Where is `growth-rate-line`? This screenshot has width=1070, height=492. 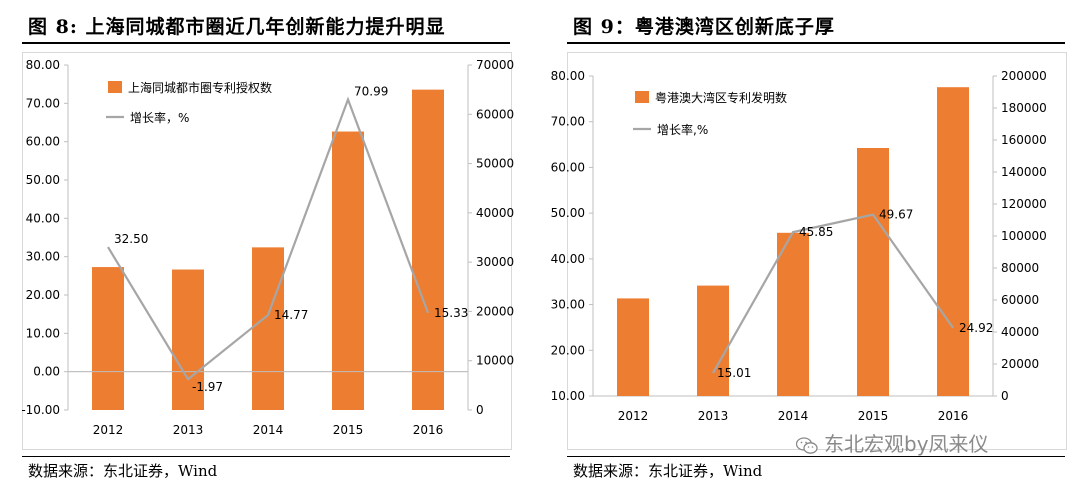
growth-rate-line is located at coordinates (833, 293).